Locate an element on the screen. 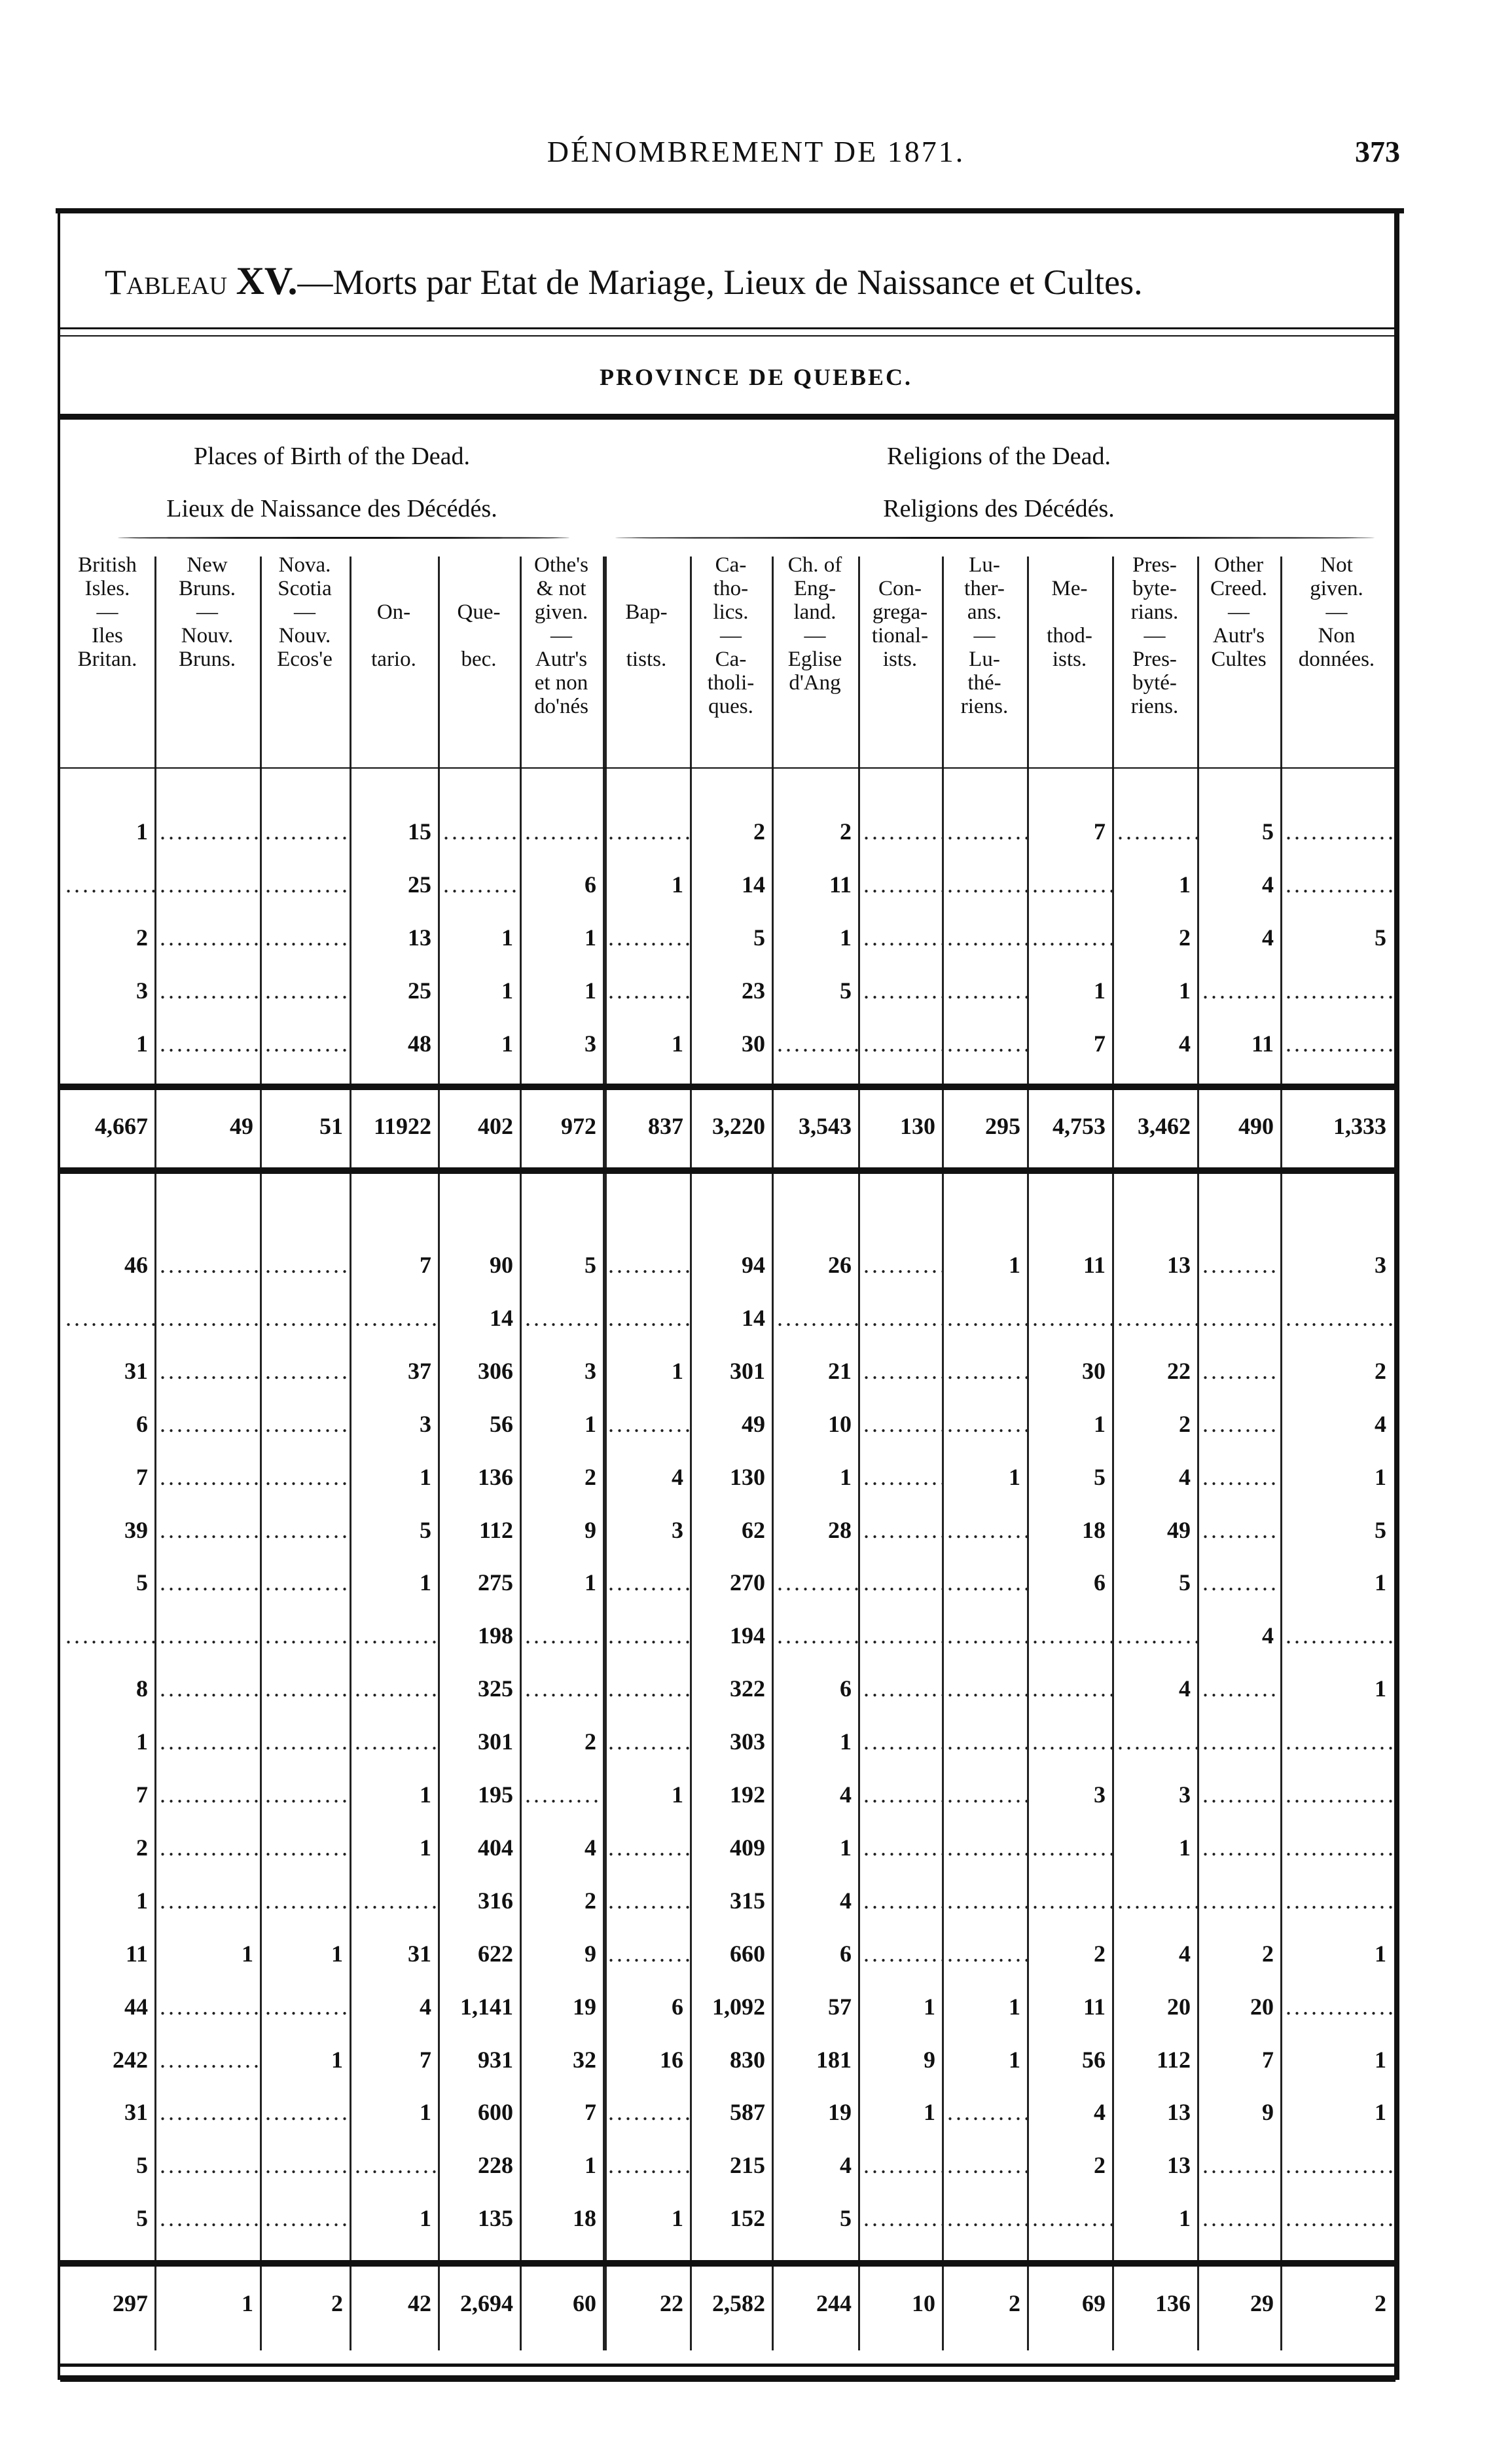 The height and width of the screenshot is (2446, 1512). total-rule is located at coordinates (727, 1087).